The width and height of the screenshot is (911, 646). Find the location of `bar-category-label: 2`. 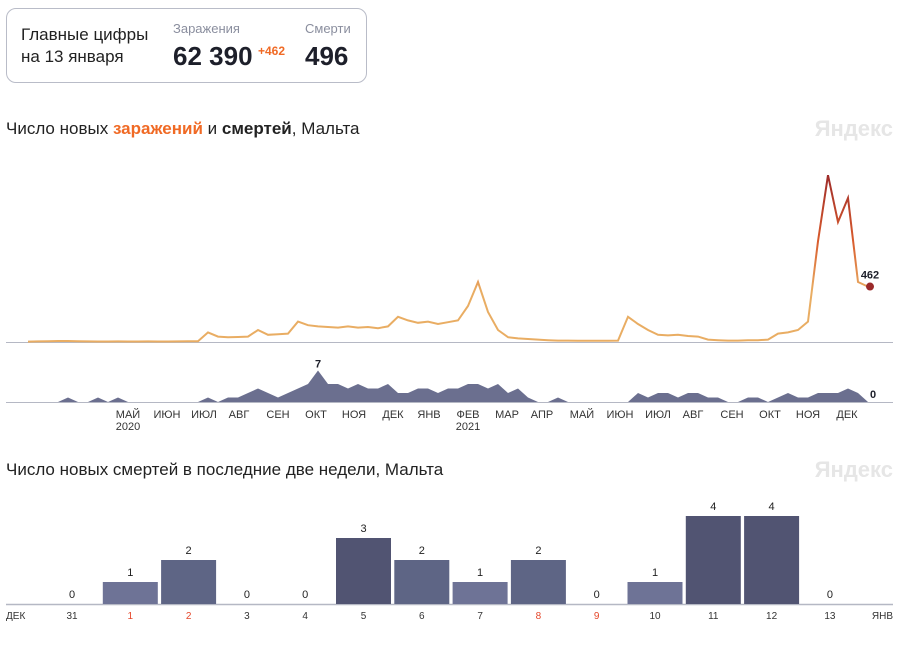

bar-category-label: 2 is located at coordinates (189, 616).